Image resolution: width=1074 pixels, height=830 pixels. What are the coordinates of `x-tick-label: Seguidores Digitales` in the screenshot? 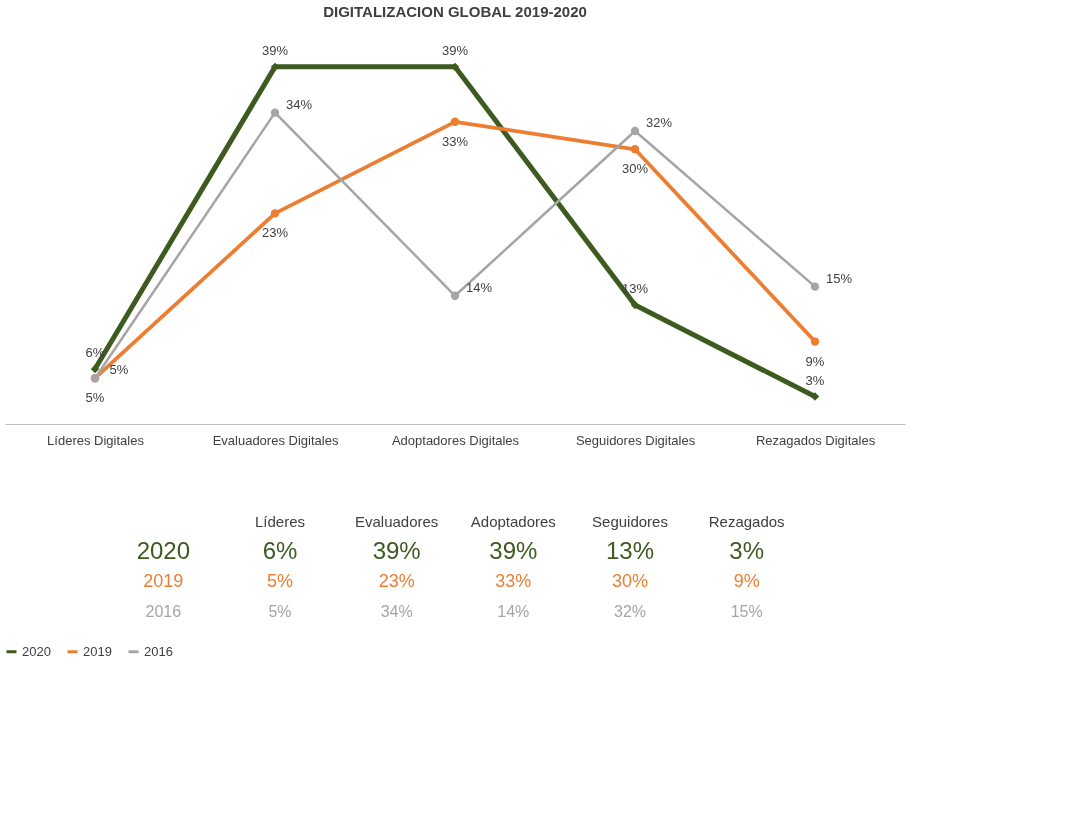 It's located at (635, 440).